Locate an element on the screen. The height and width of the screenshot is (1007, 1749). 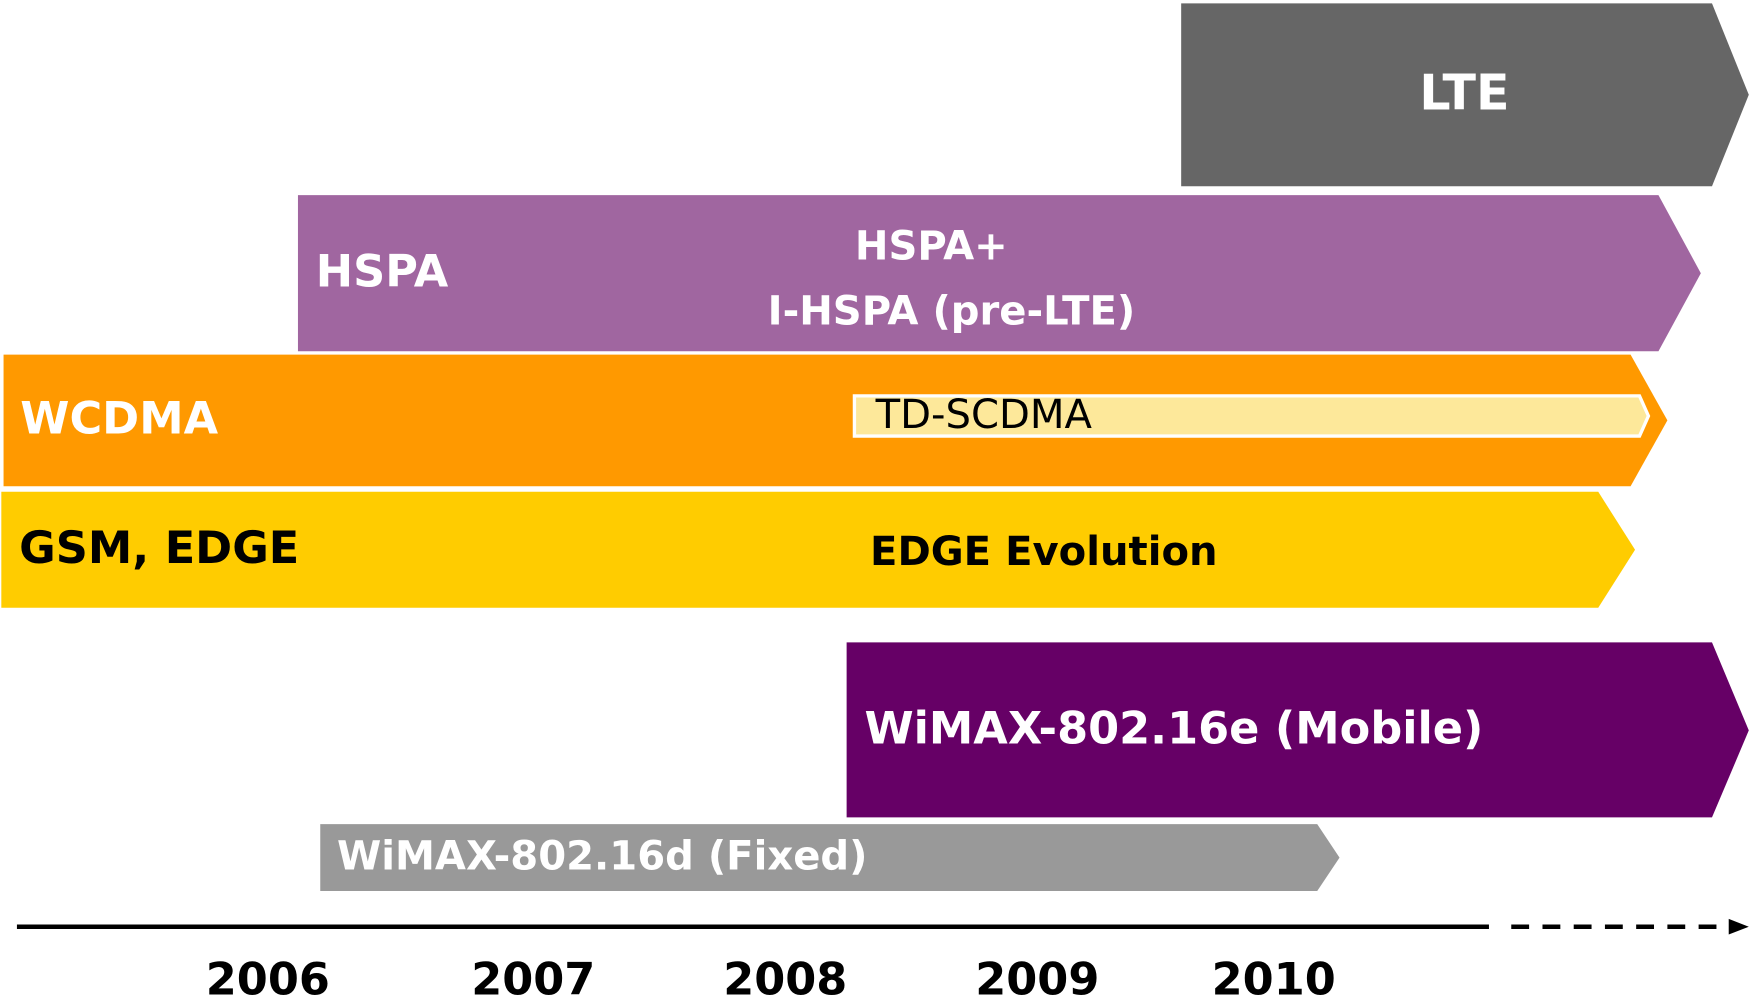
bar-label: WiMAX-802.16d (Fixed) is located at coordinates (602, 857).